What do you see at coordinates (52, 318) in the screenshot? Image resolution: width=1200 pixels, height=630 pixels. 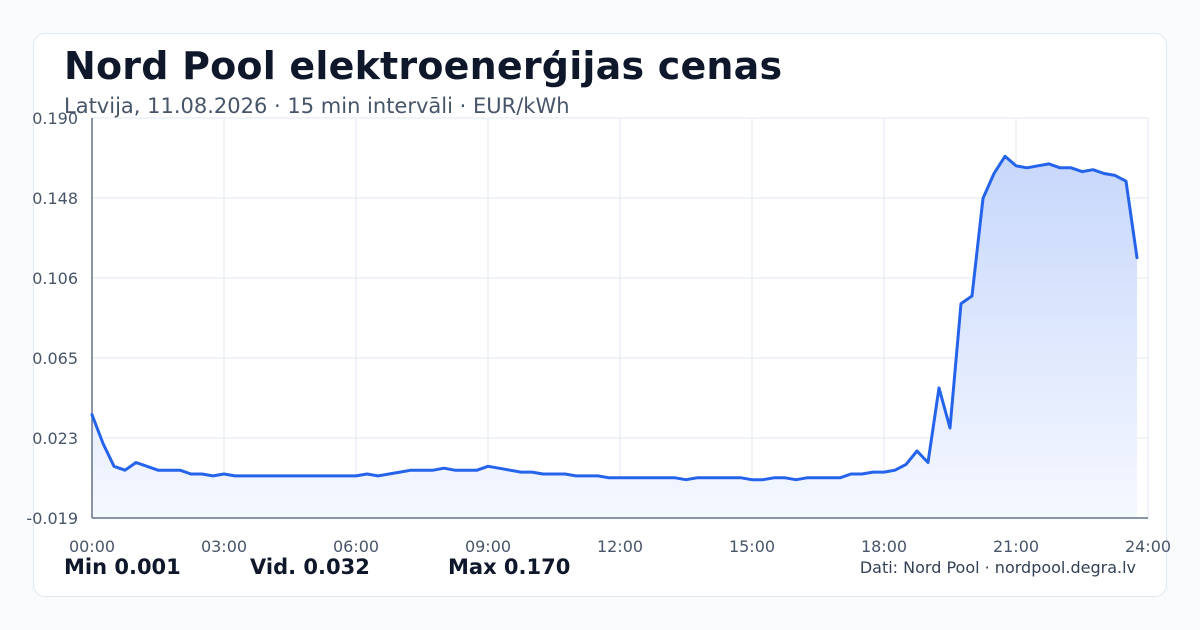 I see `y-tick-labels: 0.190 0.148 0.106 0.065 0.023 -0.019` at bounding box center [52, 318].